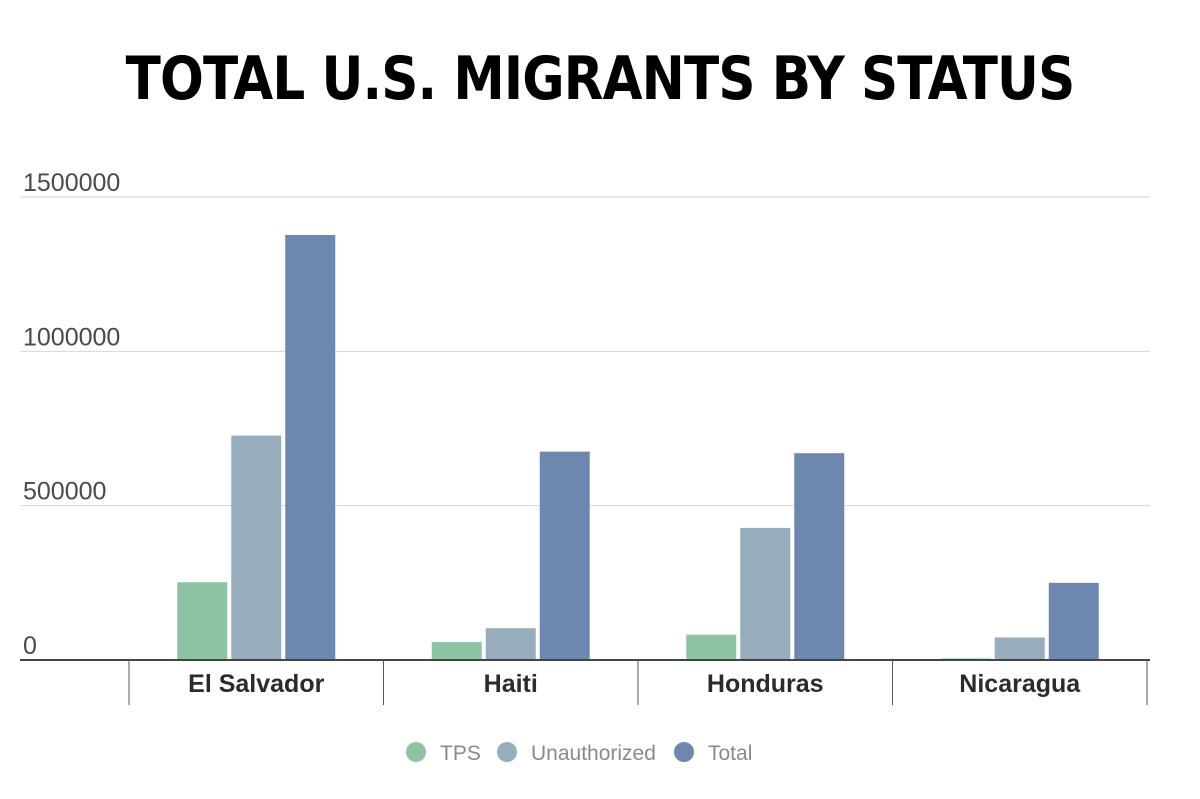 The image size is (1200, 799). What do you see at coordinates (507, 752) in the screenshot?
I see `legend-swatch-unauthorized` at bounding box center [507, 752].